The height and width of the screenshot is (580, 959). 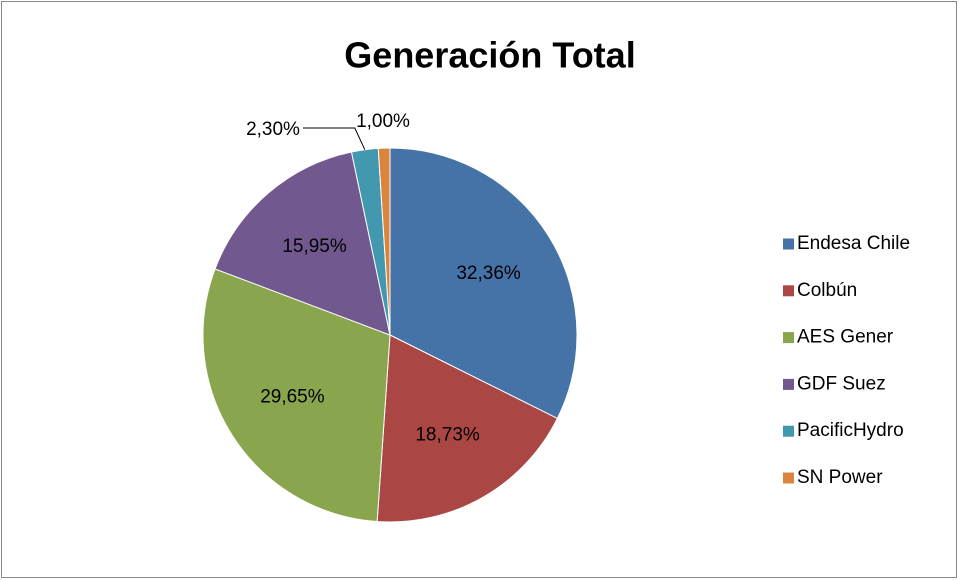 I want to click on data-label: 2,30%, so click(x=273, y=129).